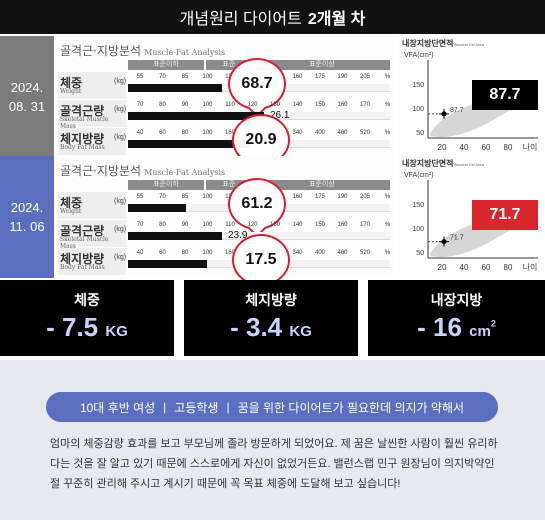  Describe the element at coordinates (260, 106) in the screenshot. I see `metric-scale: 70 80 90 100 110 120 130 140 150 160 170%` at that location.